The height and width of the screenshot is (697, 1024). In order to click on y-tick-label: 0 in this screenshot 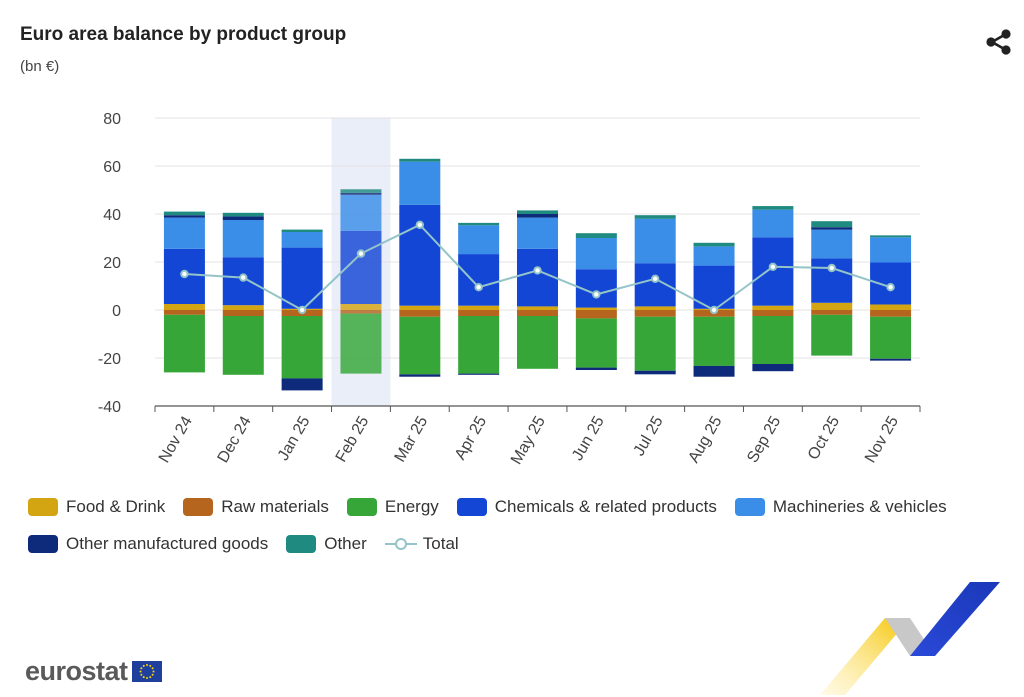, I will do `click(116, 311)`.